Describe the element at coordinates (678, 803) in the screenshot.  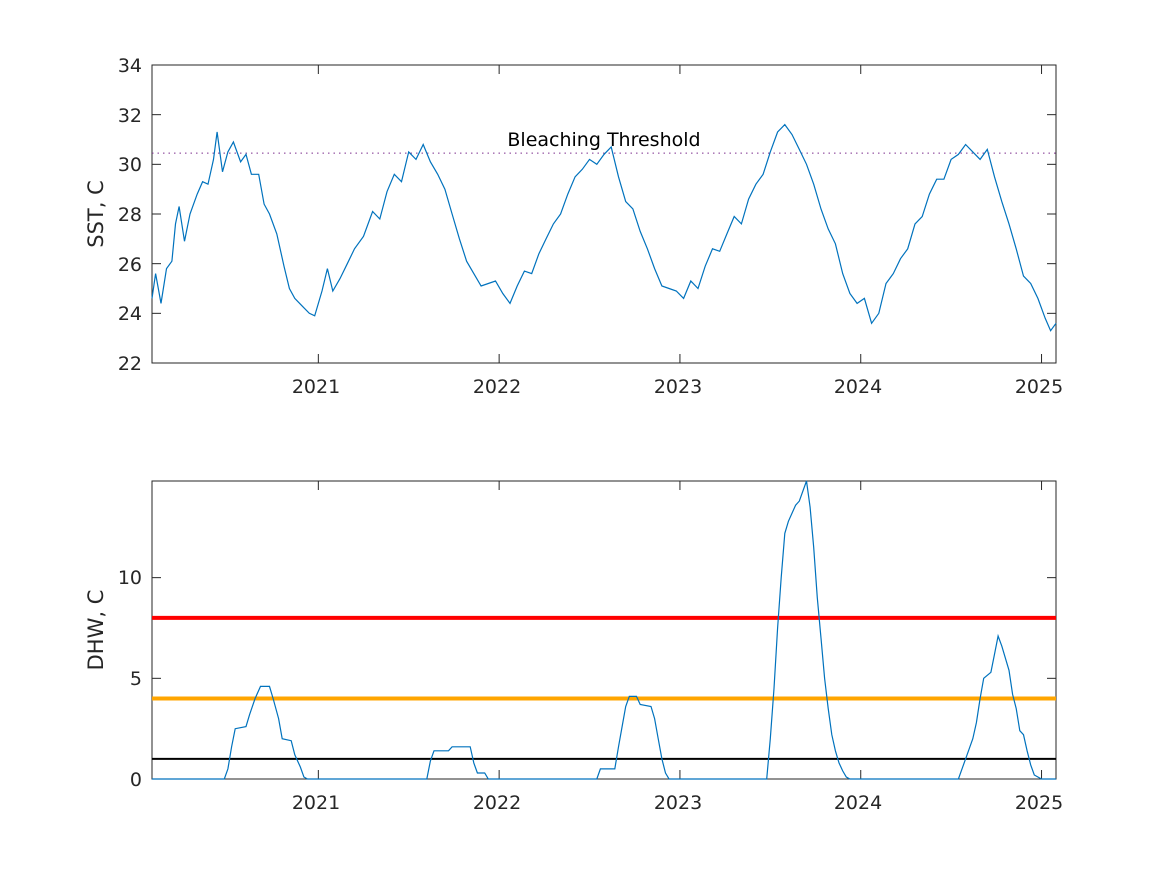
I see `dhw-xtick-label: 2023` at that location.